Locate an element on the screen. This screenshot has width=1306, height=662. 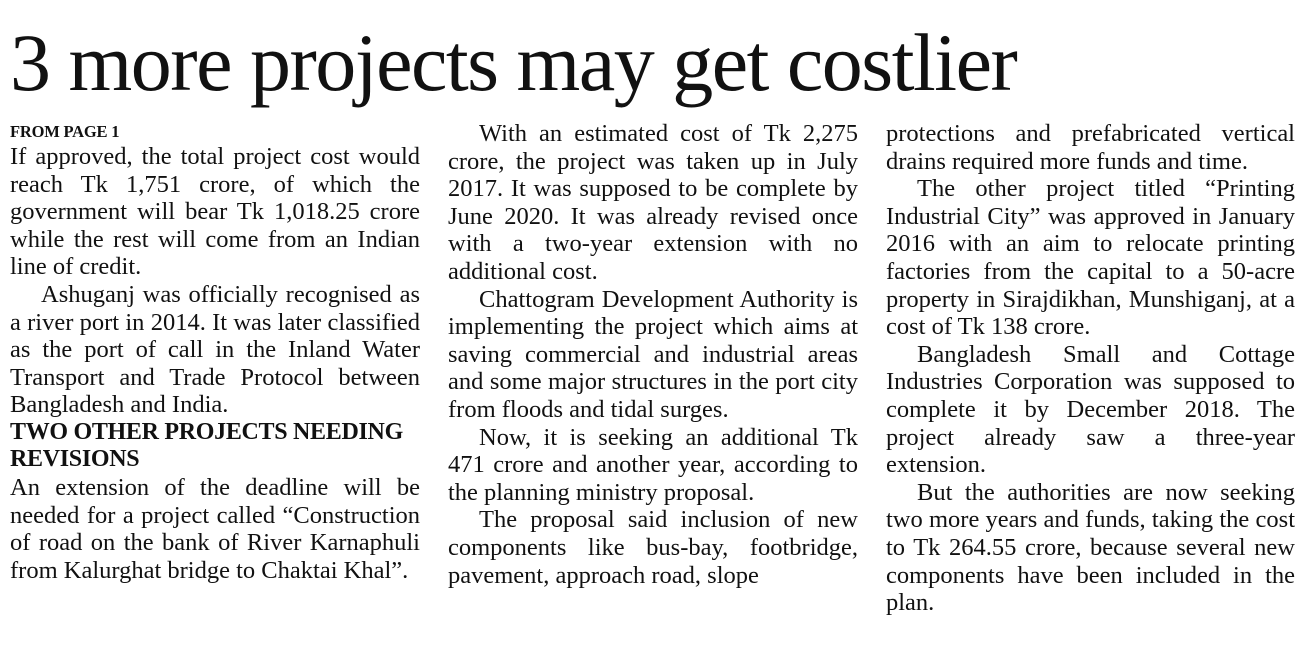
headline: 3 more projects may get costlier is located at coordinates (514, 62).